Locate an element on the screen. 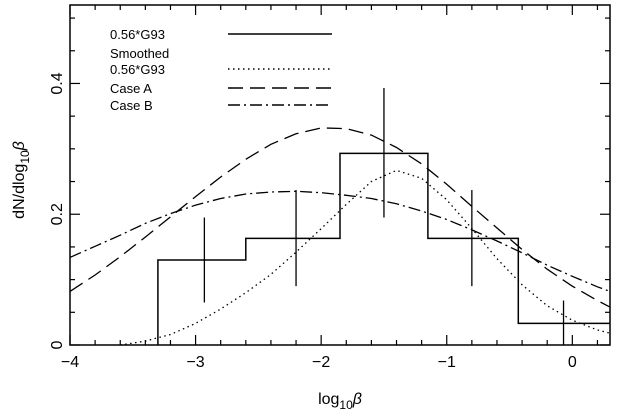 This screenshot has height=412, width=618. x-axis-title-main: log is located at coordinates (328, 399).